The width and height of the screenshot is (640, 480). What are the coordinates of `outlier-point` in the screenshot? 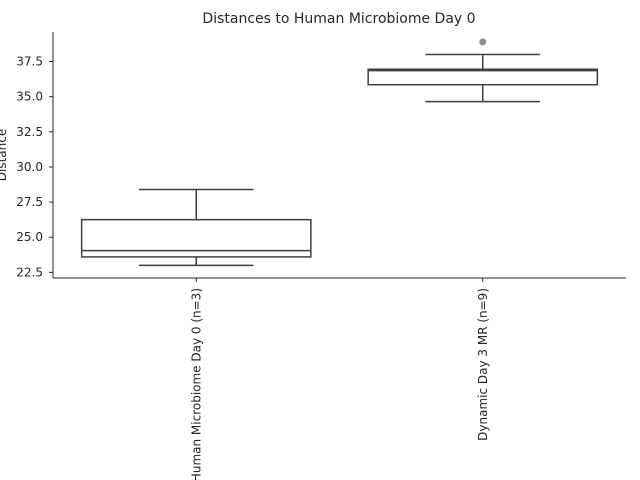 It's located at (483, 42).